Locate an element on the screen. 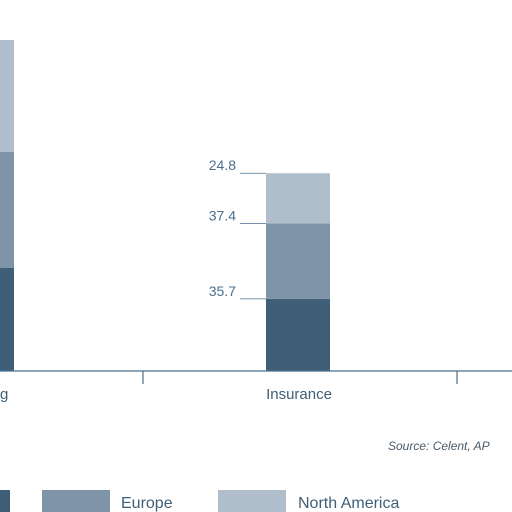  legend-label-north-america: North America is located at coordinates (348, 503).